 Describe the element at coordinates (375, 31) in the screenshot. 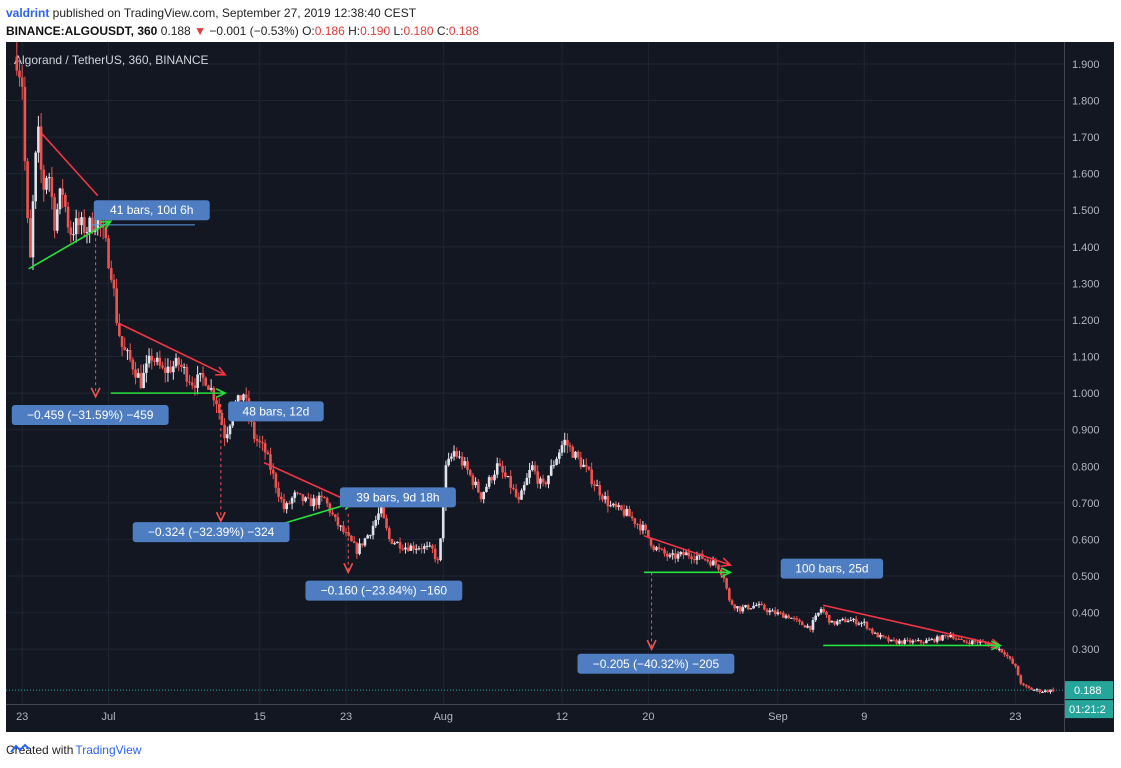

I see `high-value: 0.190` at that location.